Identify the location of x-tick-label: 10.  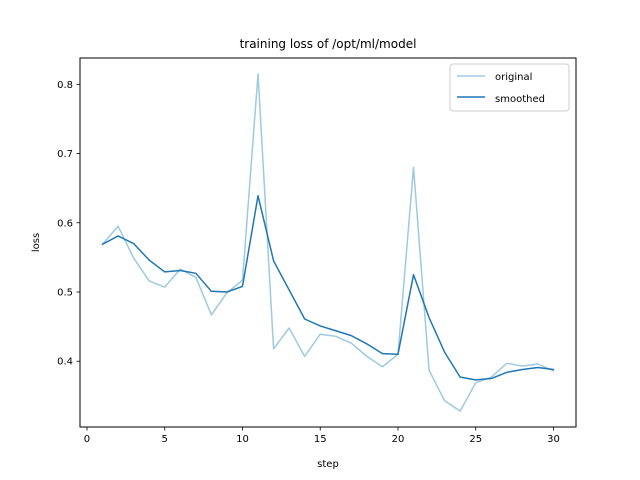
(242, 439).